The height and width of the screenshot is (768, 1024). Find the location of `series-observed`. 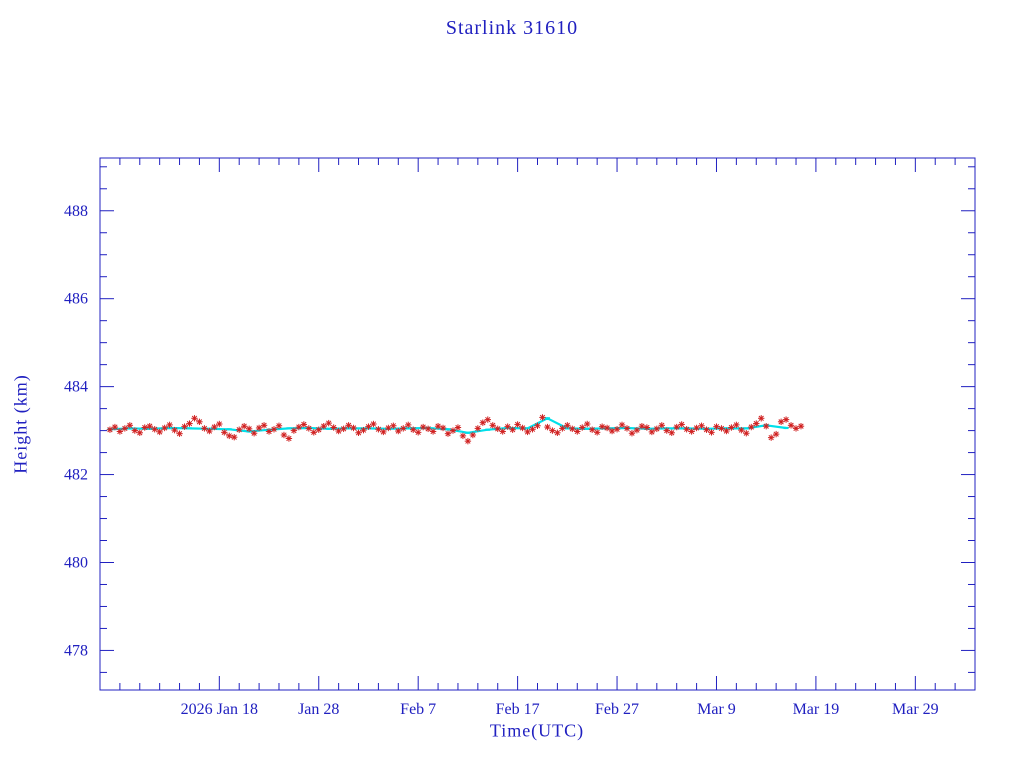

series-observed is located at coordinates (455, 429).